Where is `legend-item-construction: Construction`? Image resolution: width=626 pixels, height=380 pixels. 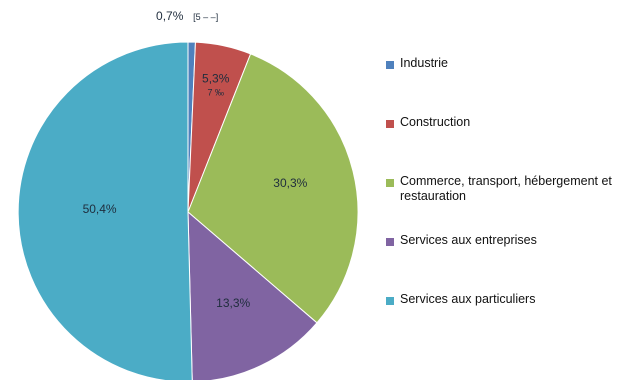
legend-item-construction: Construction is located at coordinates (504, 144).